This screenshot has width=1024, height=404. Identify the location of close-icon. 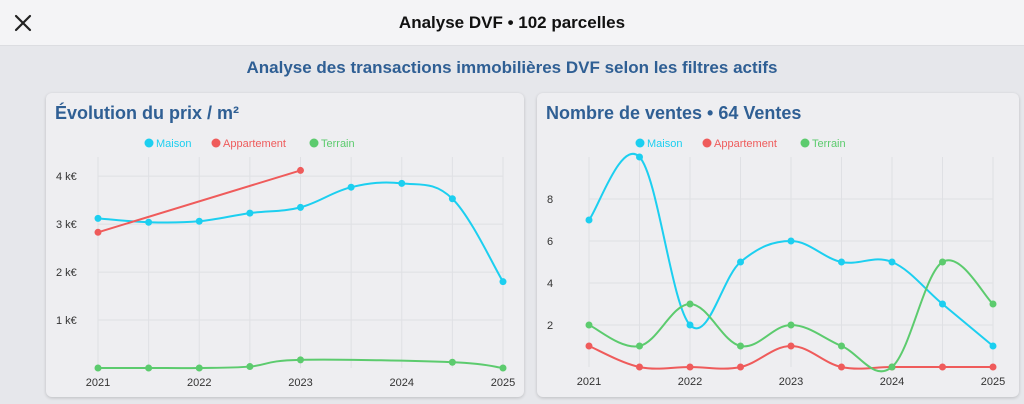
(23, 23).